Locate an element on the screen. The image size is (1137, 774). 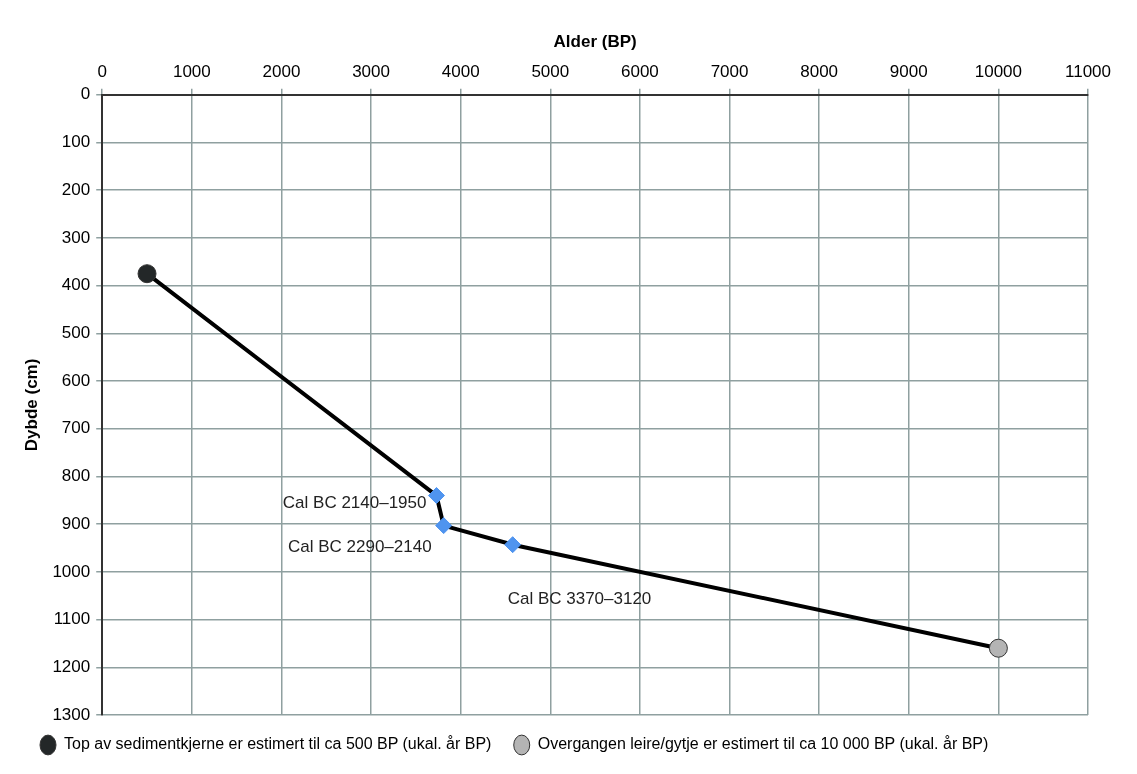
y-tick-label: 1300 is located at coordinates (71, 714).